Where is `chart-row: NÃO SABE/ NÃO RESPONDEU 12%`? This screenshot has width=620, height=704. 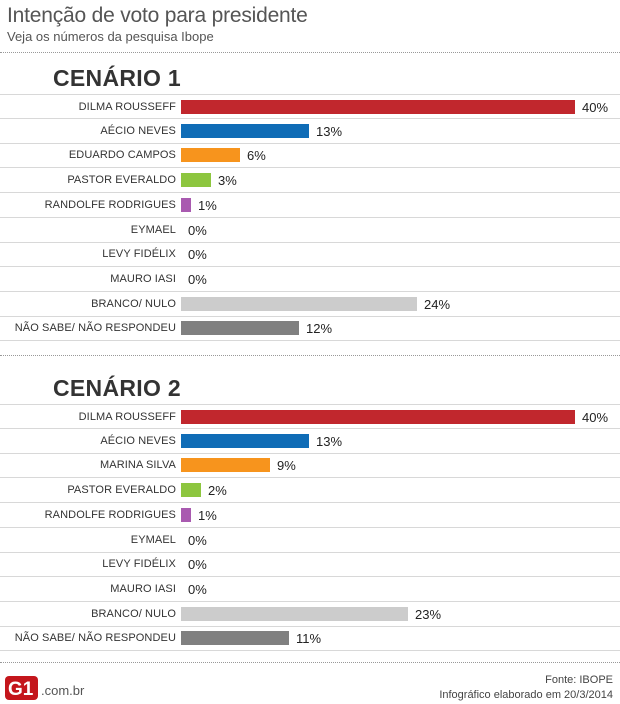 chart-row: NÃO SABE/ NÃO RESPONDEU 12% is located at coordinates (310, 329).